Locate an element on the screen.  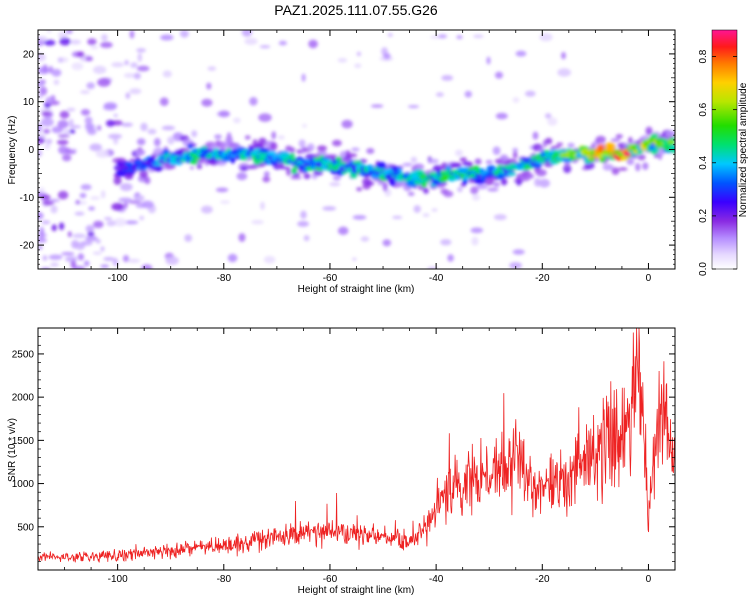
spectrogram-y-label: Frequency (Hz) is located at coordinates (12, 150).